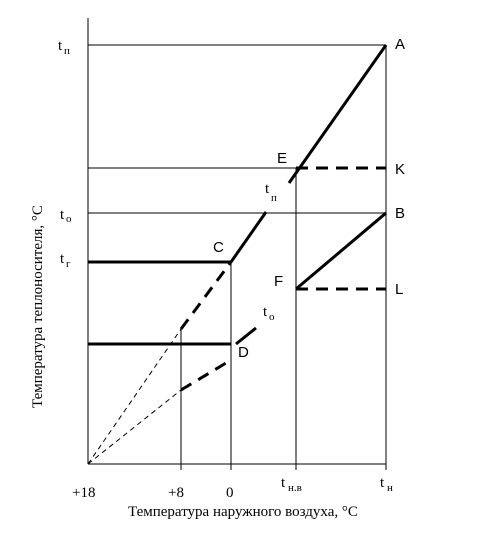  What do you see at coordinates (176, 493) in the screenshot?
I see `x-tick-plus8: +8` at bounding box center [176, 493].